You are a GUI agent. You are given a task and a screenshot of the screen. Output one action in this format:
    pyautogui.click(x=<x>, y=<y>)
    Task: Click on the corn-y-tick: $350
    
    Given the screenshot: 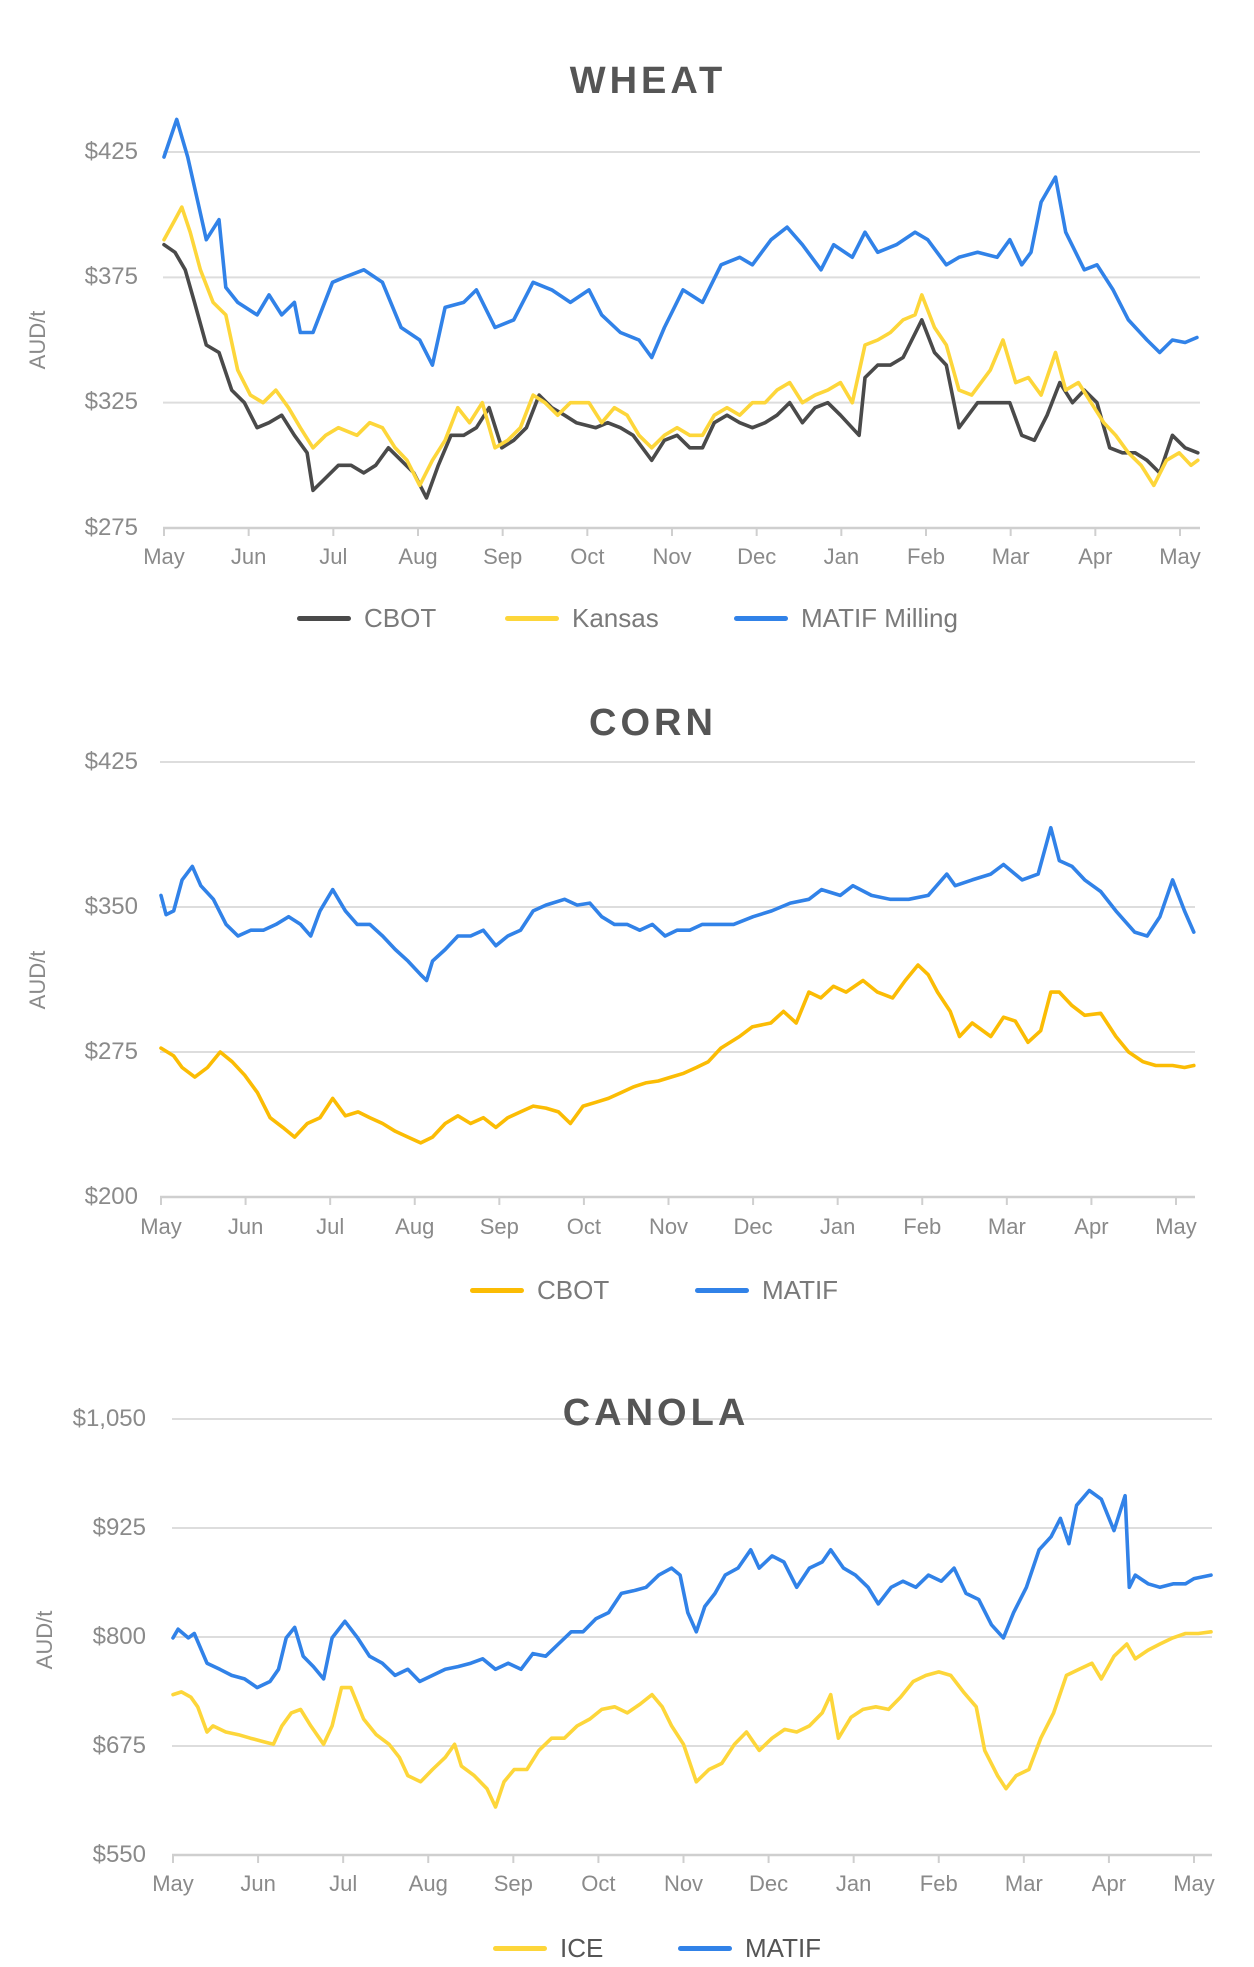 What is the action you would take?
    pyautogui.click(x=111, y=906)
    